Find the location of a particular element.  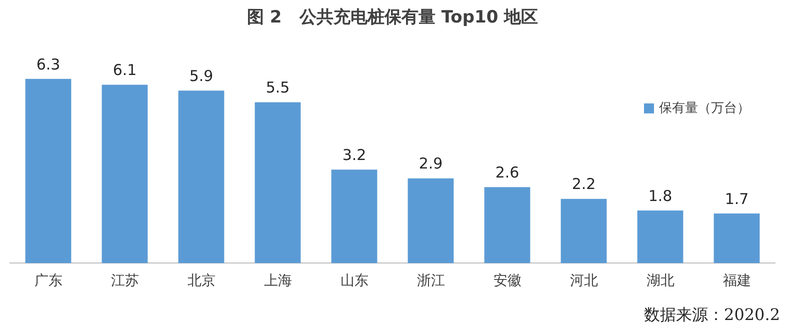

data-label: 2.2 is located at coordinates (584, 184).